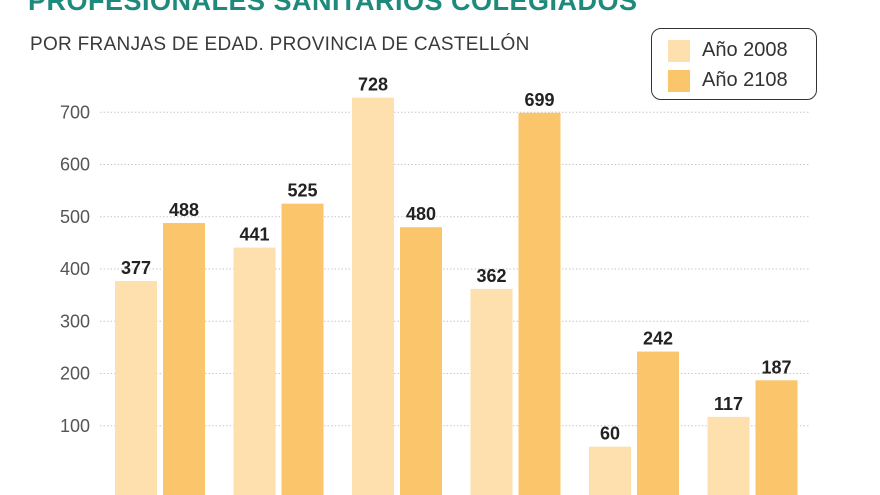  What do you see at coordinates (776, 367) in the screenshot?
I see `bar-value-label-1-5: 187` at bounding box center [776, 367].